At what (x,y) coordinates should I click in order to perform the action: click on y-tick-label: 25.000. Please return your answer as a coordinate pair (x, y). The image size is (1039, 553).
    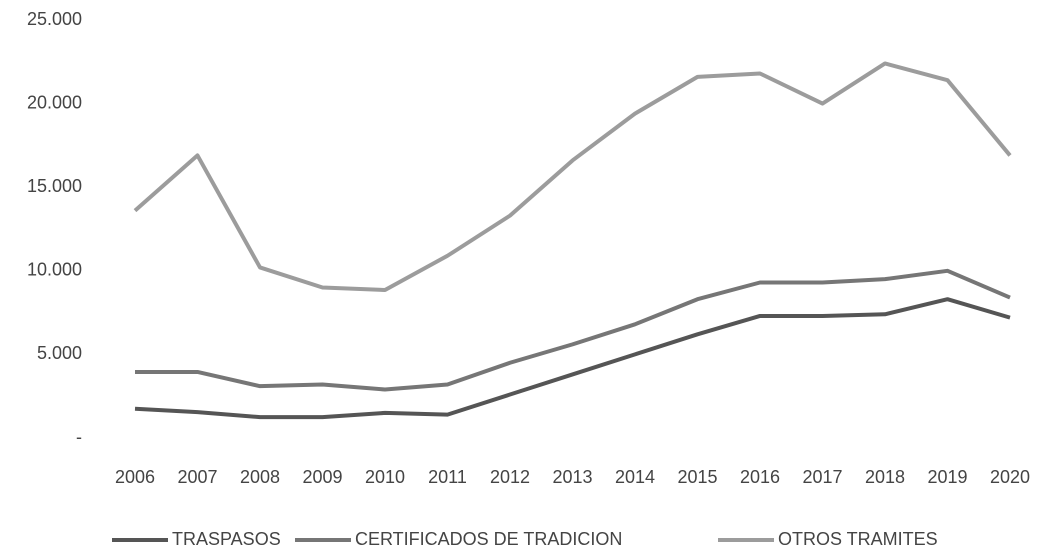
    Looking at the image, I should click on (54, 19).